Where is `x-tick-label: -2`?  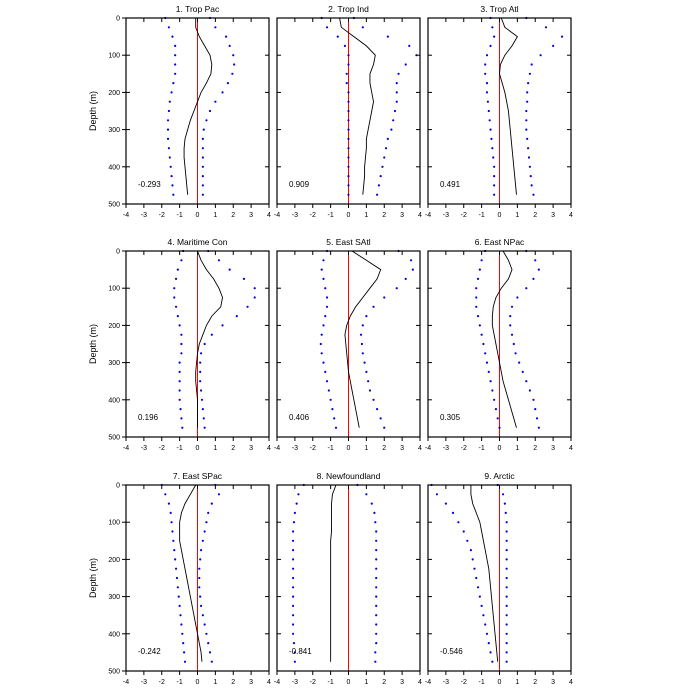
x-tick-label: -2 is located at coordinates (464, 682).